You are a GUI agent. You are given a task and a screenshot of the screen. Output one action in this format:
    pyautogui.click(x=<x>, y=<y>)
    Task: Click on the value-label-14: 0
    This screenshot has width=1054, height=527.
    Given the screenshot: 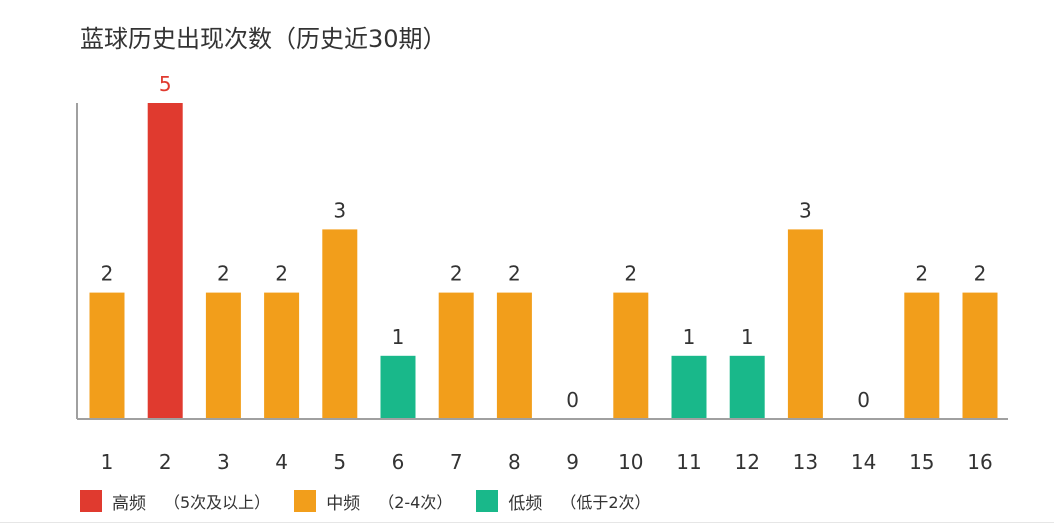 What is the action you would take?
    pyautogui.click(x=863, y=400)
    